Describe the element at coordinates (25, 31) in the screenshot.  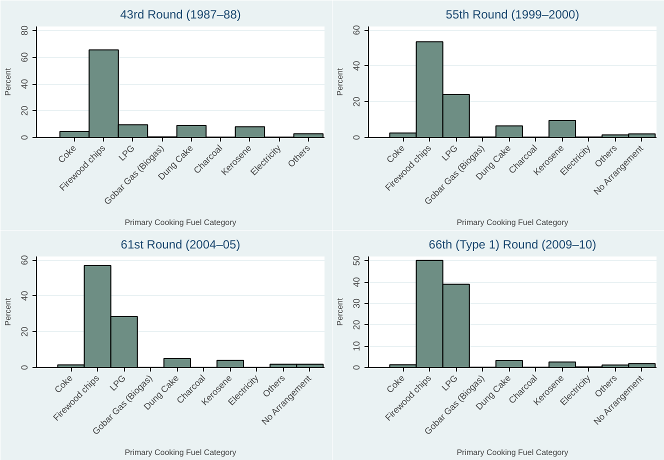
I see `y-tick-label: 80` at that location.